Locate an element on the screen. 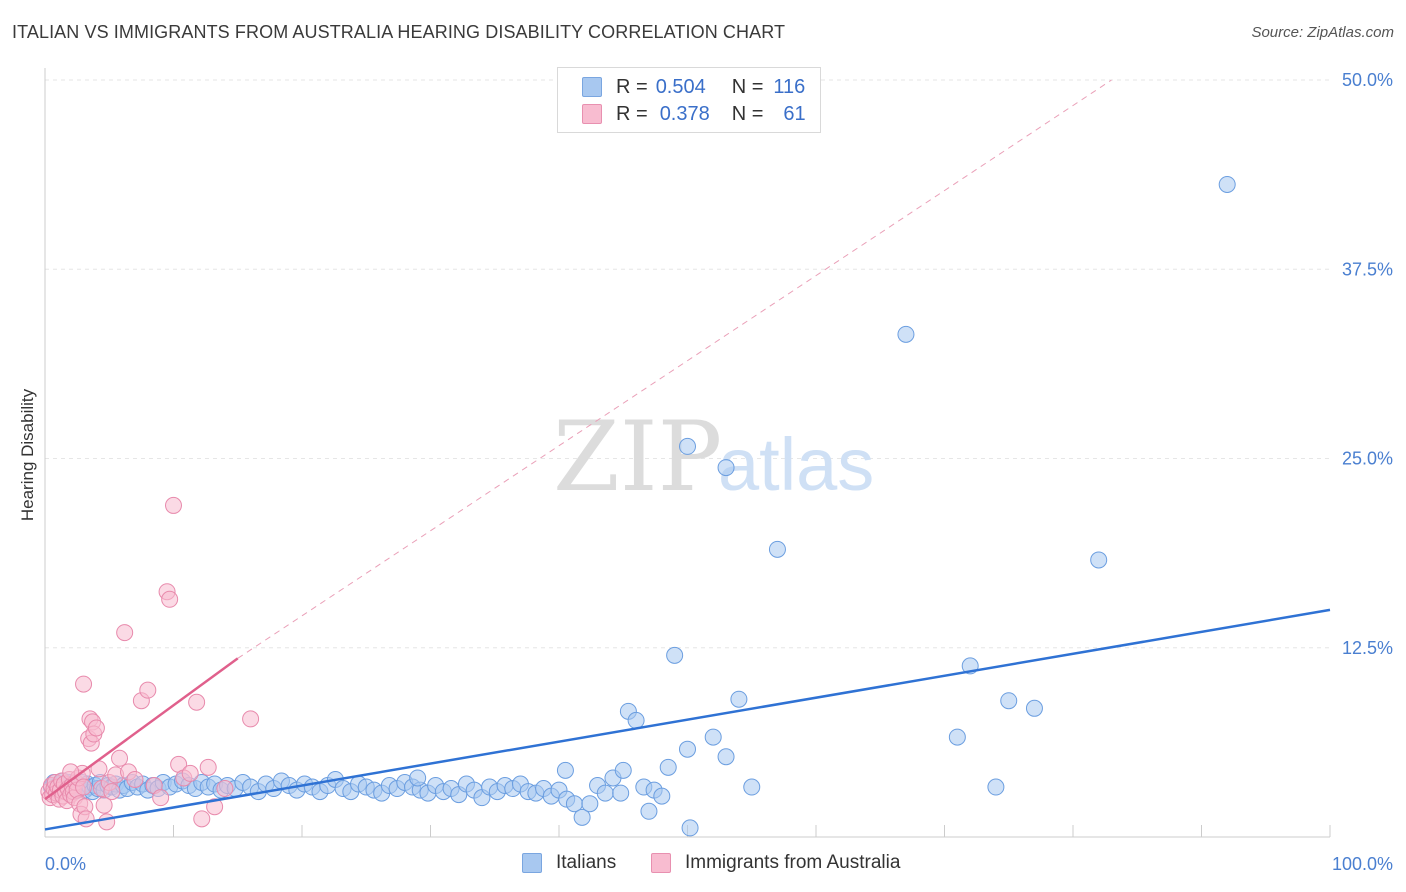 Image resolution: width=1406 pixels, height=892 pixels. stats-legend: R = 0.504 N = 116 R = 0.378 N = 61 is located at coordinates (689, 100).